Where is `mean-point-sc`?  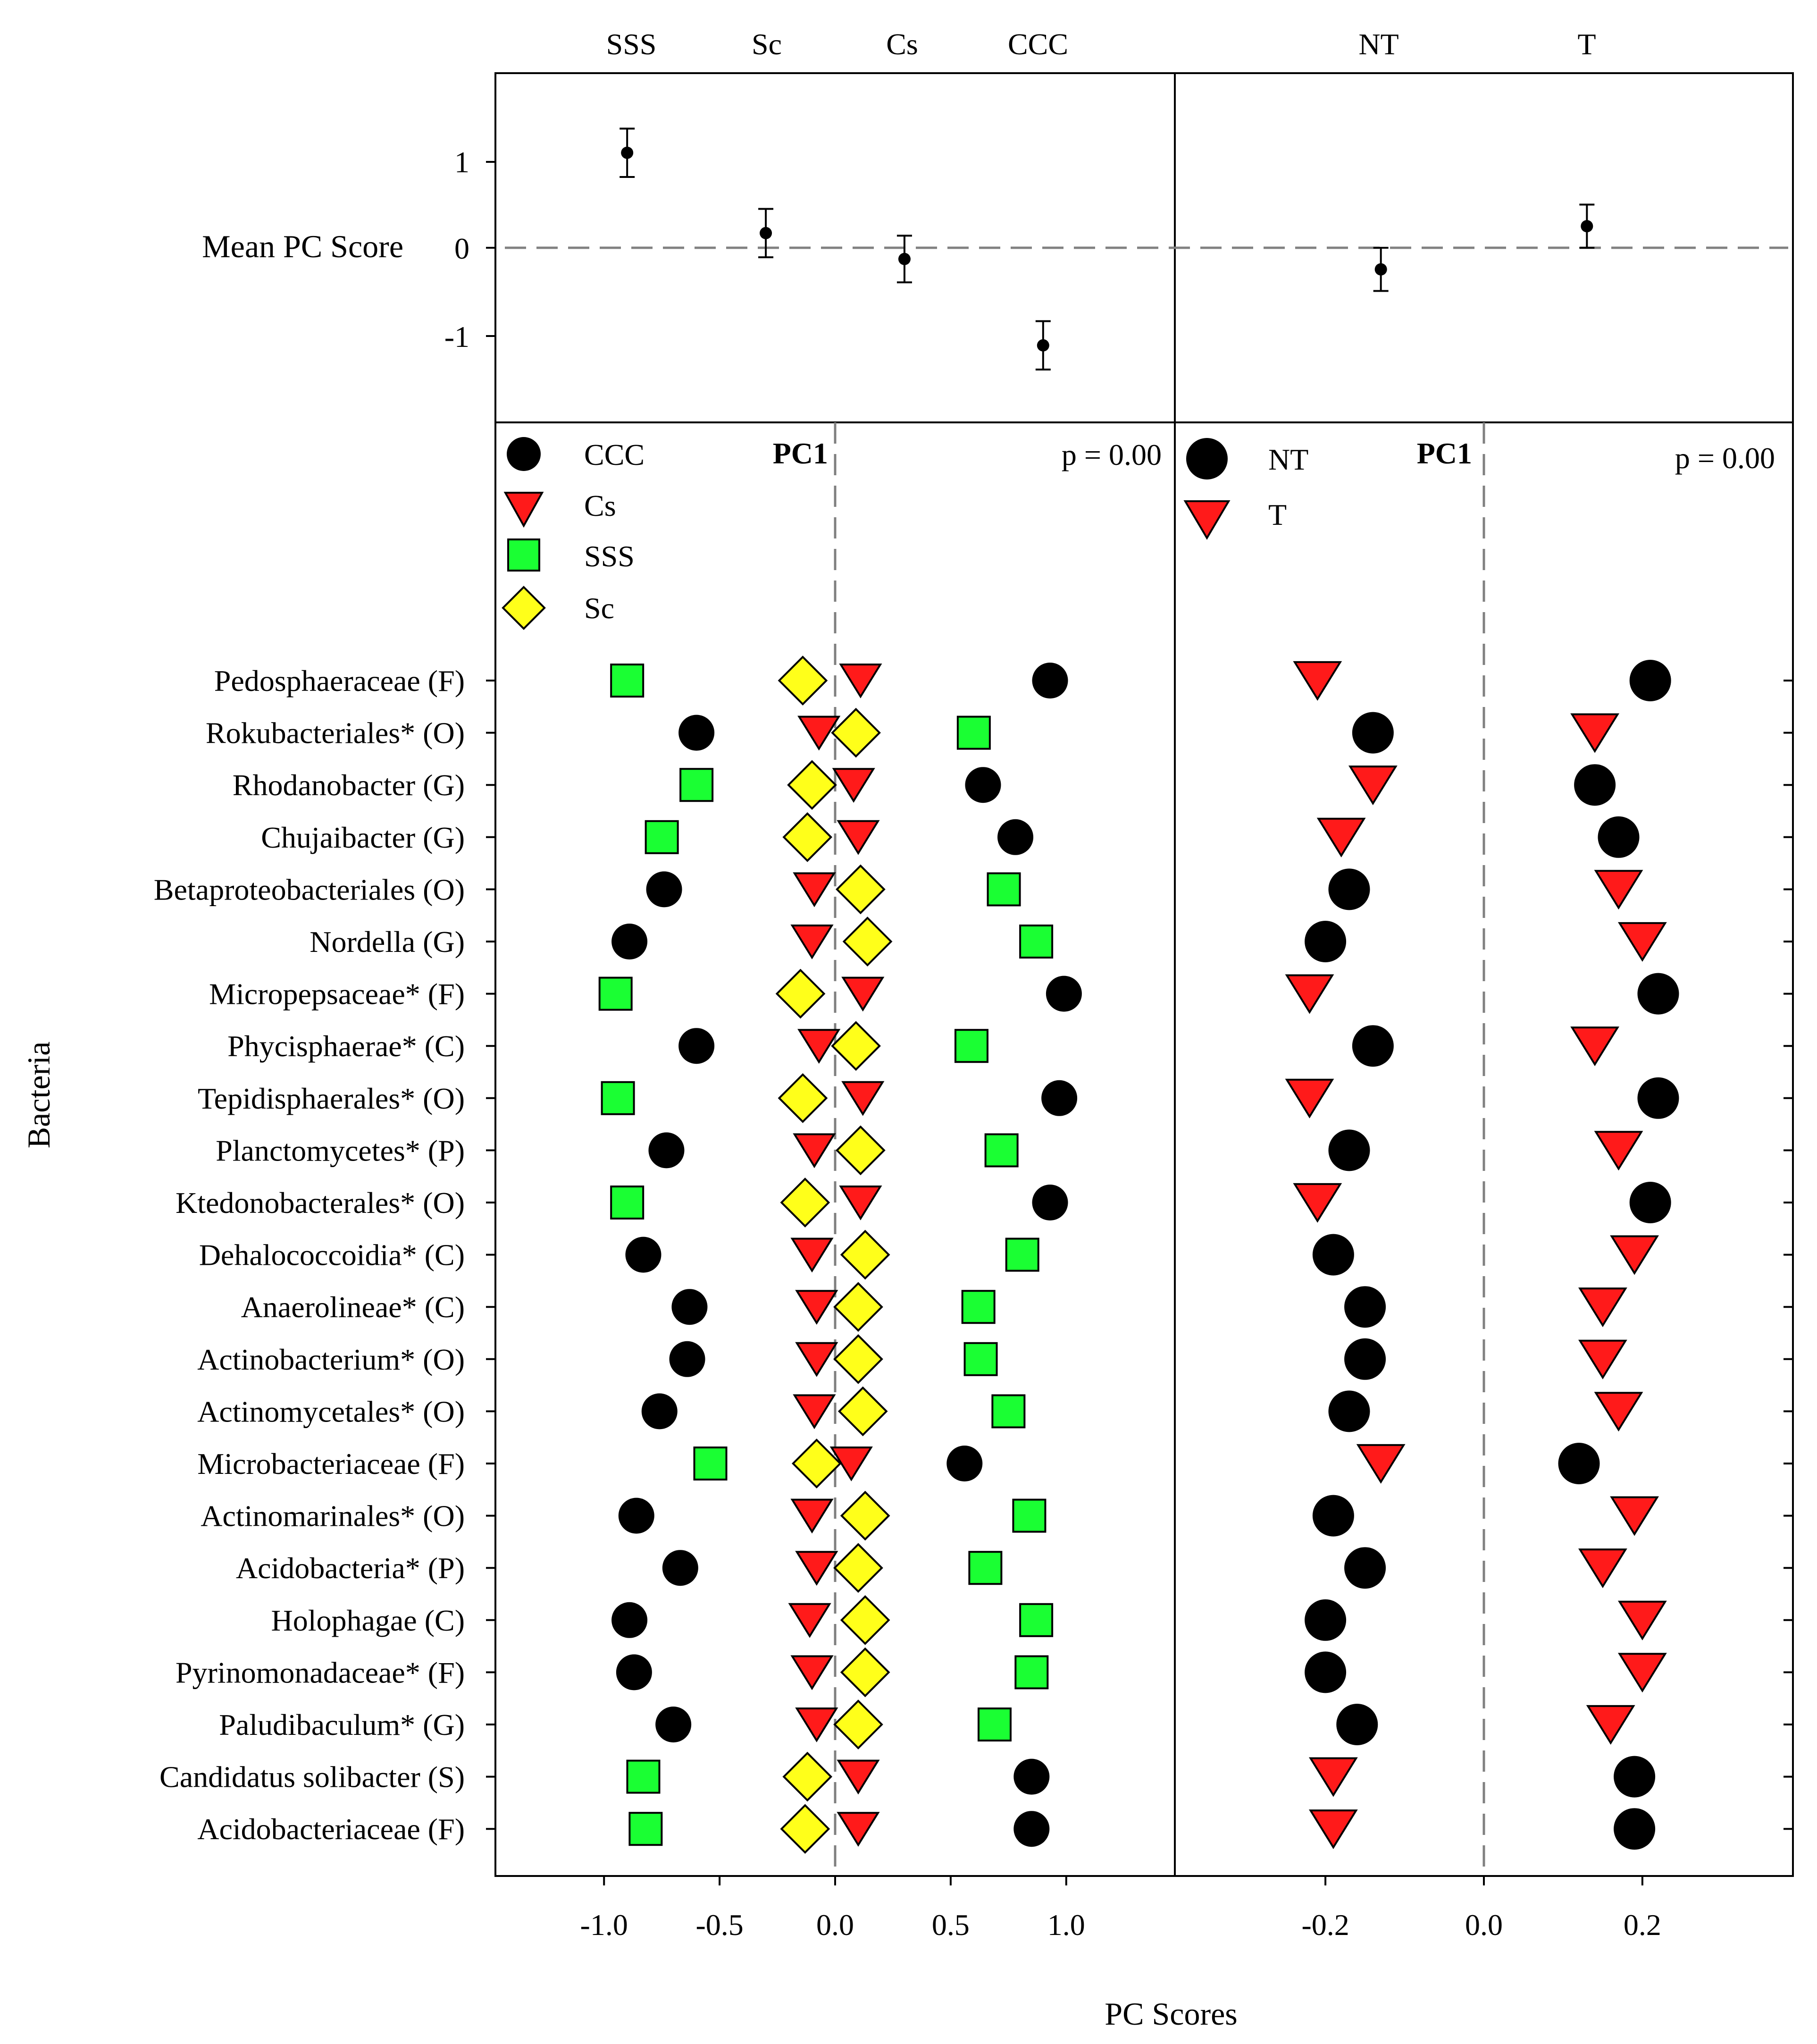 mean-point-sc is located at coordinates (766, 233).